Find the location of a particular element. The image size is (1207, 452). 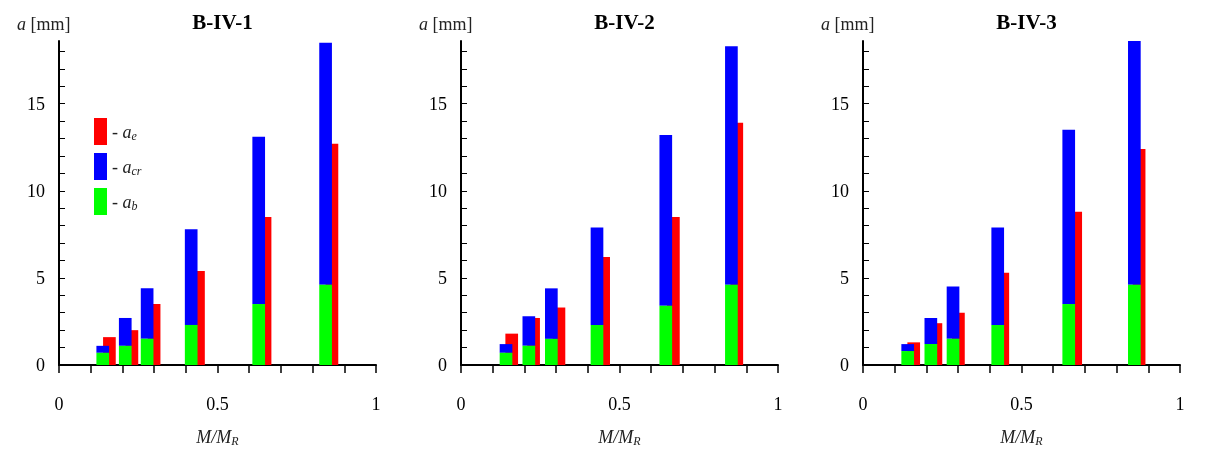

chart-title: B-IV-2 is located at coordinates (624, 21).